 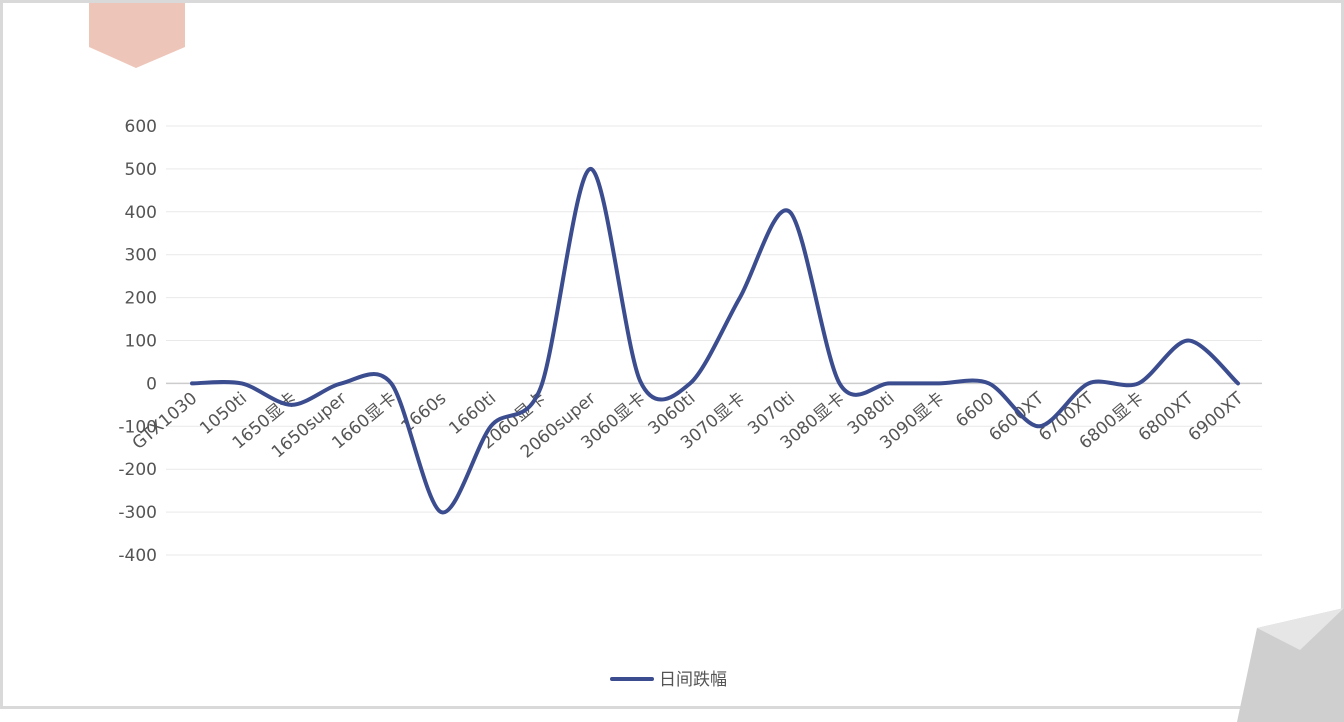 What do you see at coordinates (141, 299) in the screenshot?
I see `y-tick-label: 200` at bounding box center [141, 299].